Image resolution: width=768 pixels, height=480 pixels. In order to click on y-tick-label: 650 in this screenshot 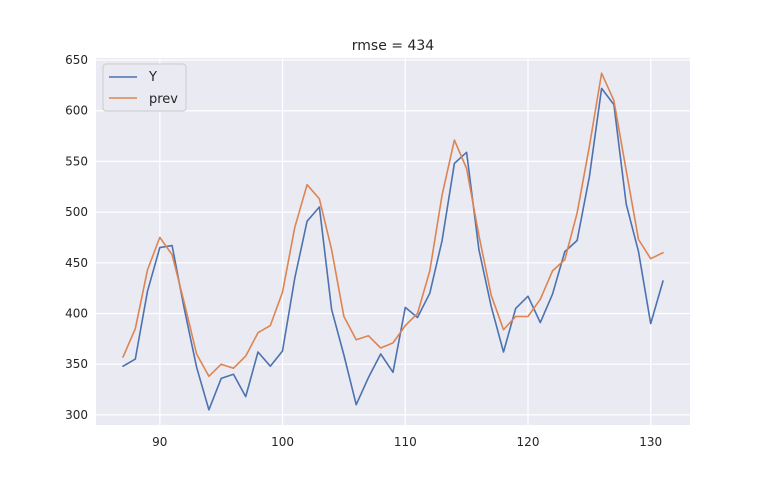, I will do `click(76, 60)`.